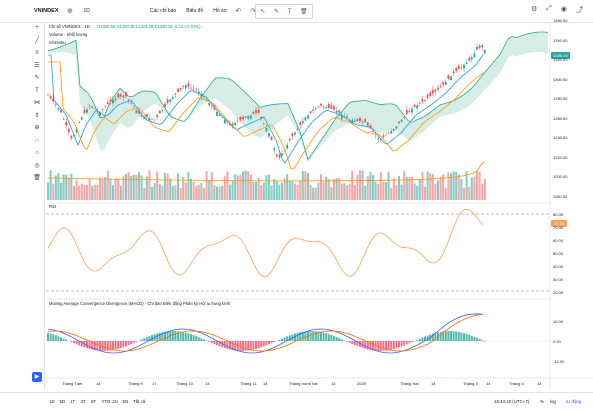  What do you see at coordinates (126, 401) in the screenshot?
I see `range-5N: 5N` at bounding box center [126, 401].